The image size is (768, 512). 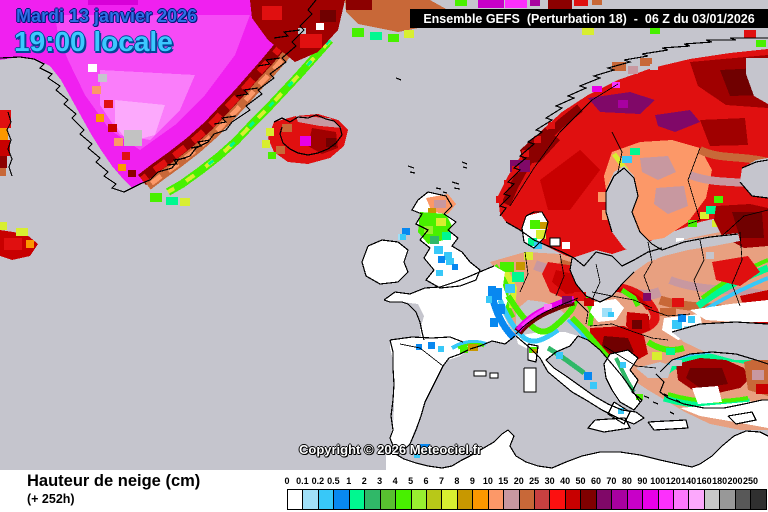 I want to click on legend-tick-label: 10, so click(x=487, y=481).